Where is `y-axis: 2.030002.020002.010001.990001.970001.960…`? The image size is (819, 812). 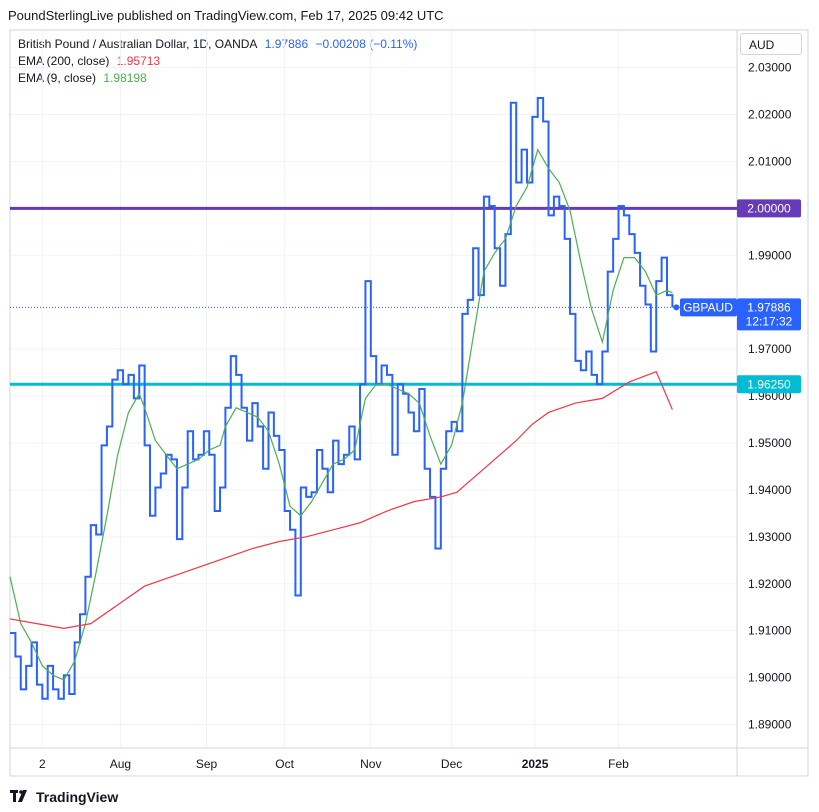 y-axis: 2.030002.020002.010001.990001.970001.960… is located at coordinates (770, 396).